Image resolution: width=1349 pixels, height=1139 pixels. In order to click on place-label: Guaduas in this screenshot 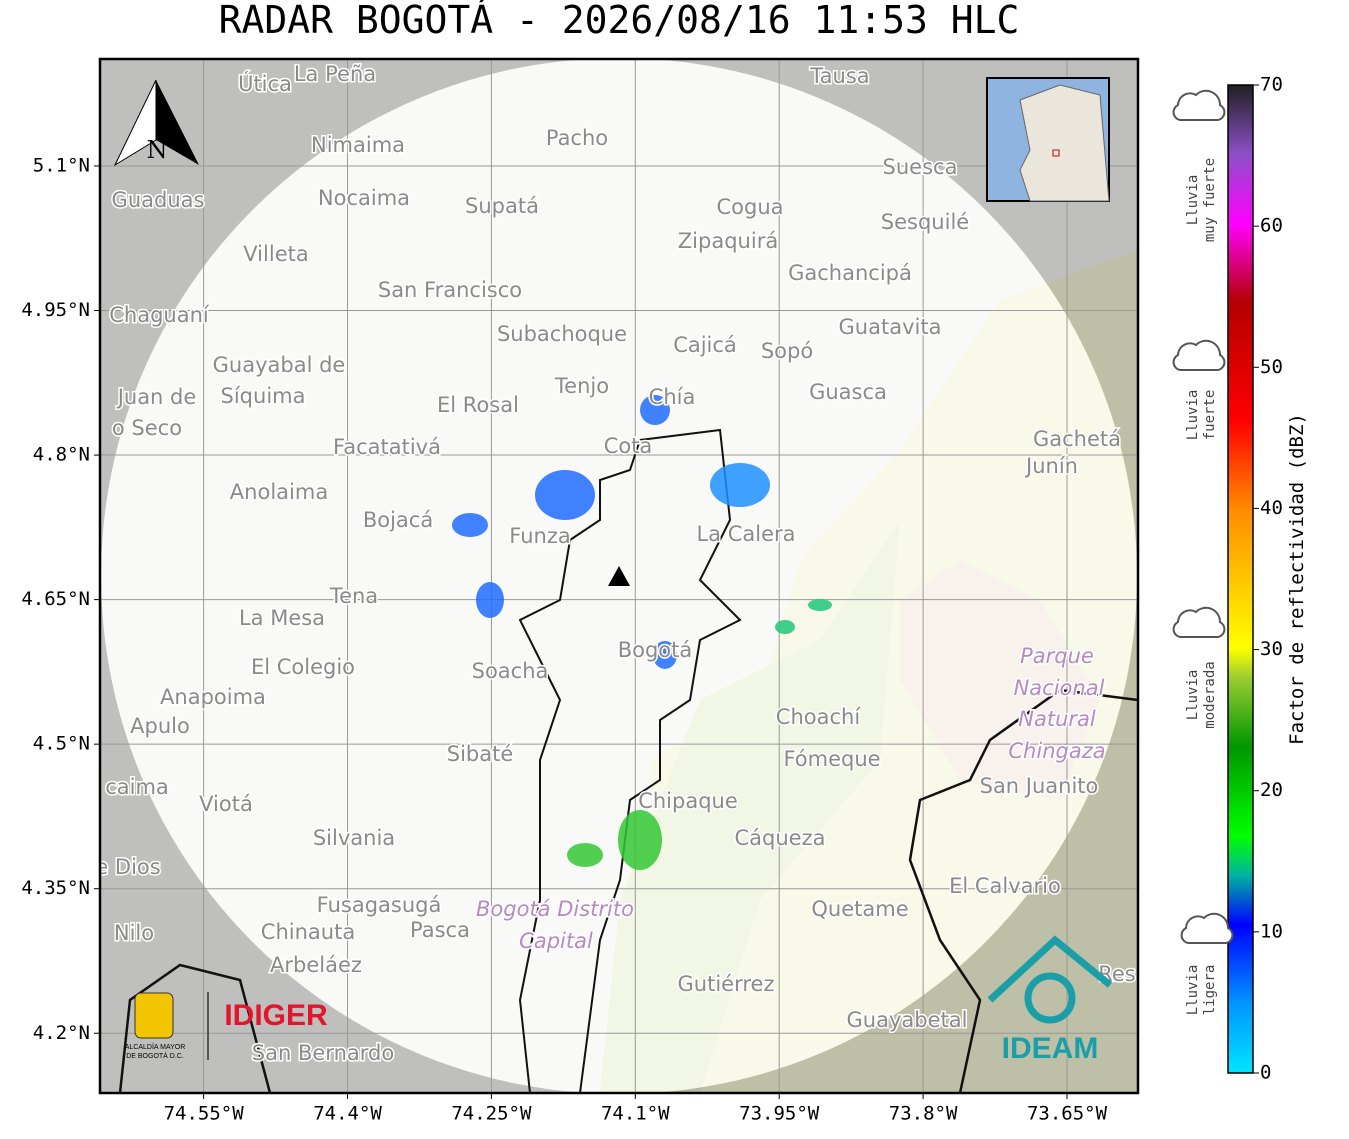, I will do `click(158, 200)`.